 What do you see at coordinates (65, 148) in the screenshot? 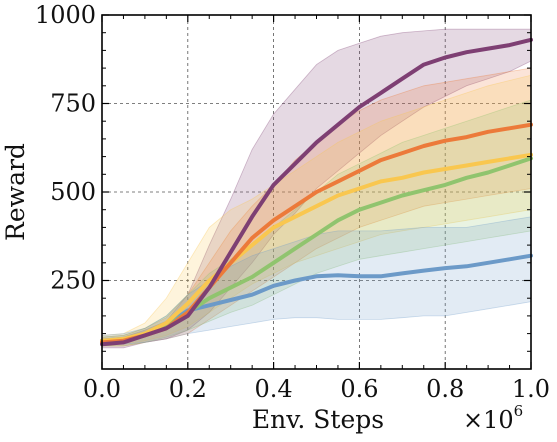
I see `y-tick-labels: 250 500 750 1000` at bounding box center [65, 148].